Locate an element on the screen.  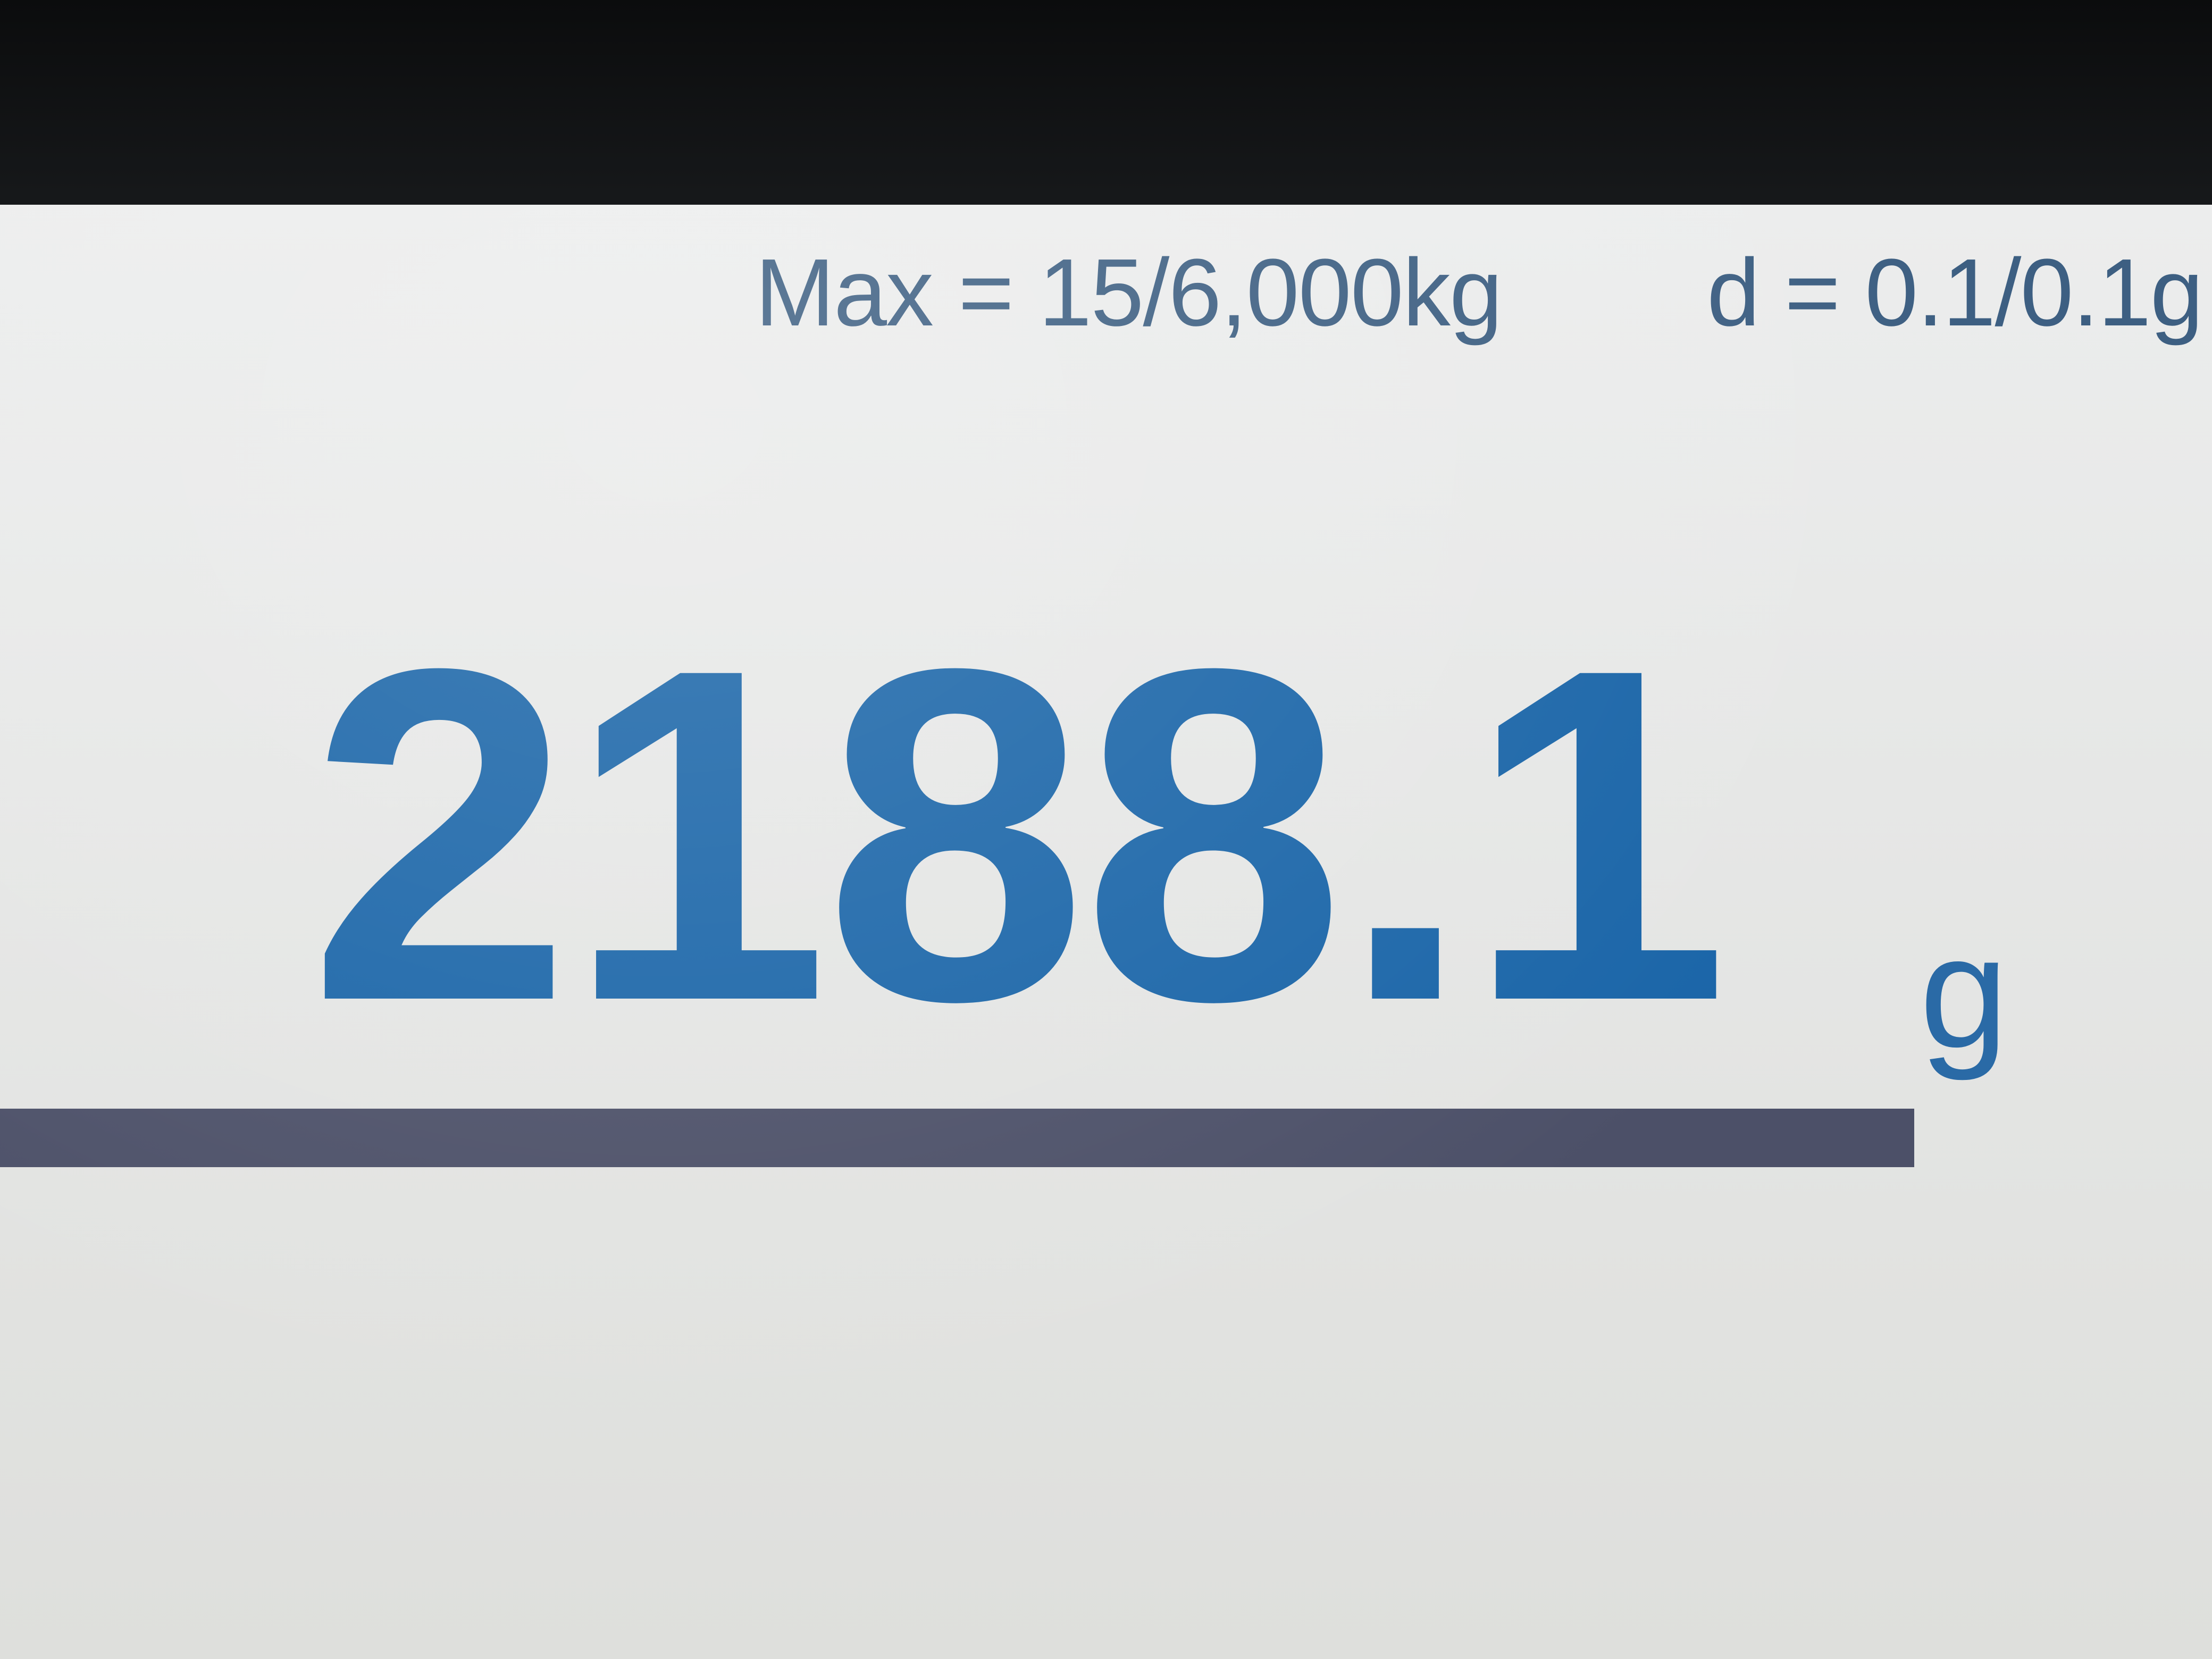
capacity-spec-line: Max = 15/6,000kg d = 0.1/0.1g is located at coordinates (1483, 296).